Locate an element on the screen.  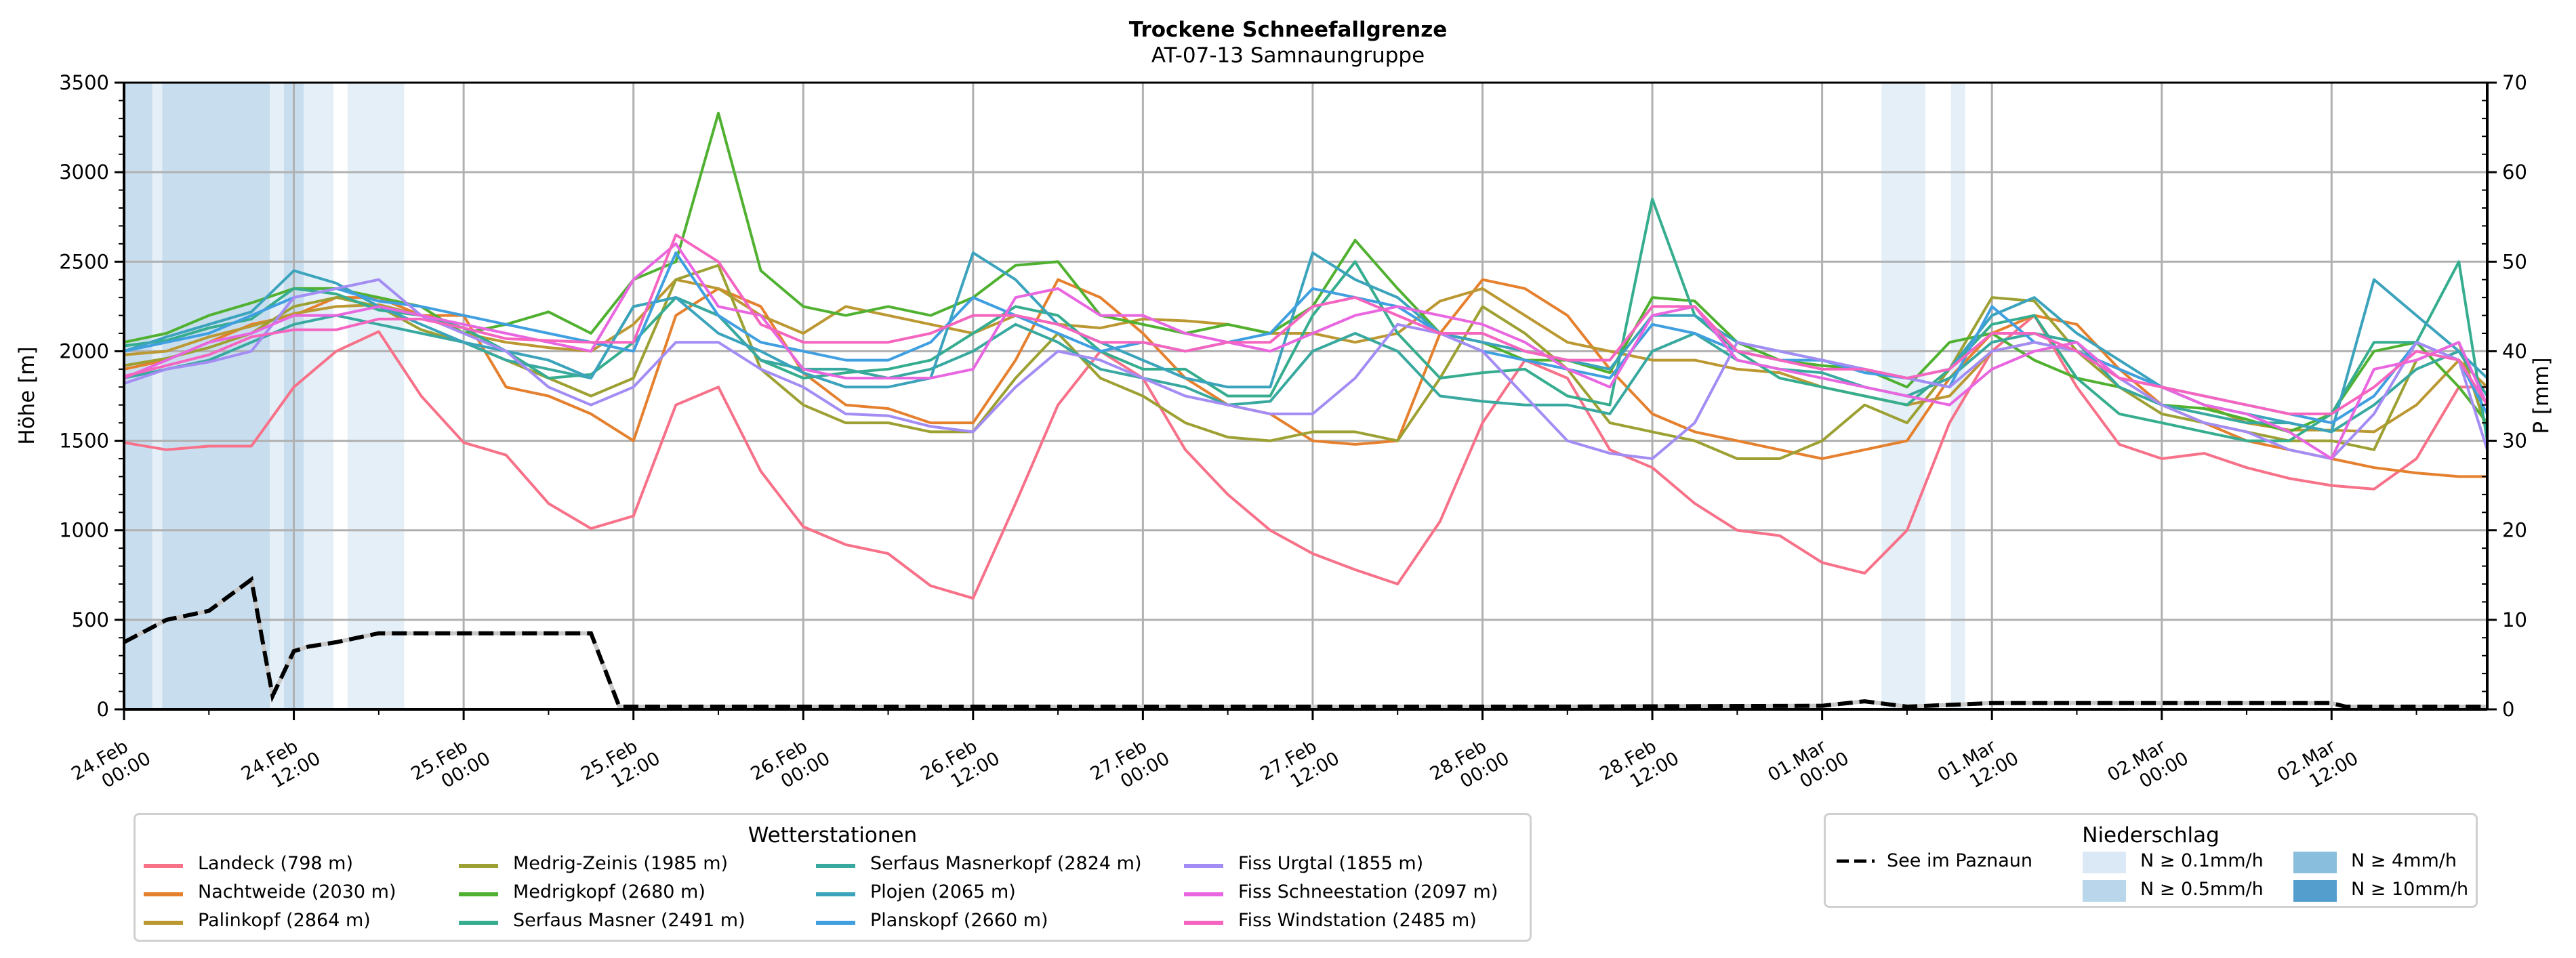
precip-line is located at coordinates (1305, 642).